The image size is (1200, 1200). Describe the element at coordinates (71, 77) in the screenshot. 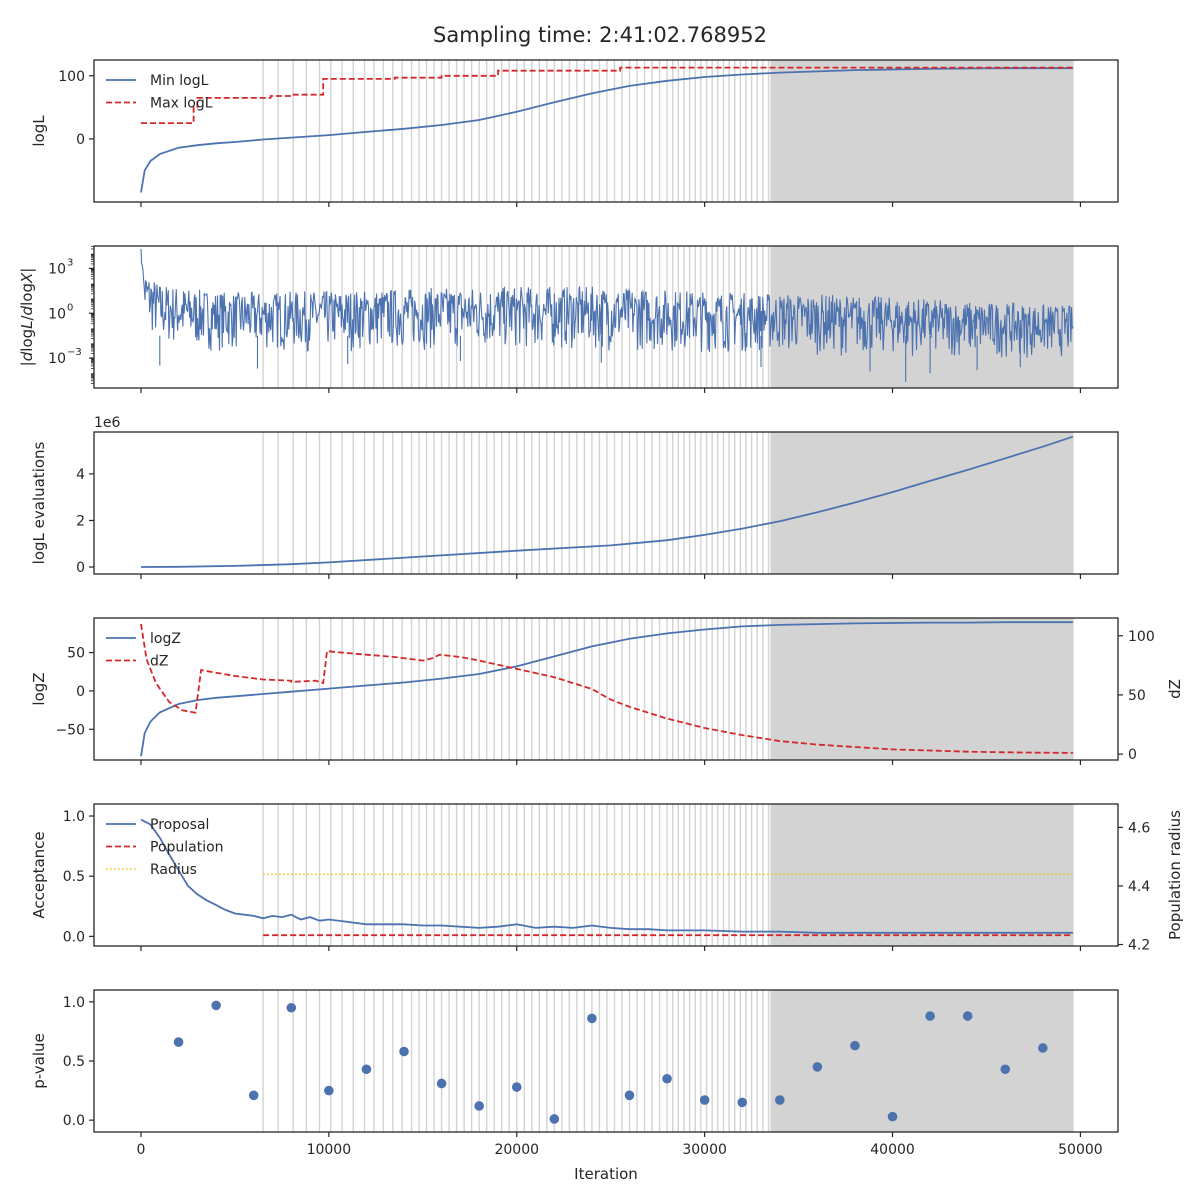

I see `y-tick-label: 100` at that location.